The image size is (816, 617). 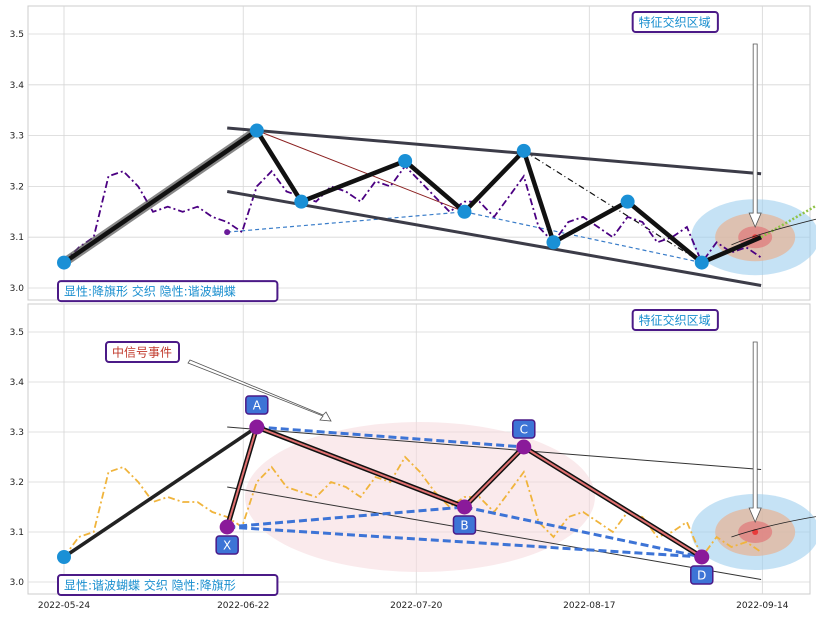 I want to click on top-pattern-label-box, so click(x=168, y=291).